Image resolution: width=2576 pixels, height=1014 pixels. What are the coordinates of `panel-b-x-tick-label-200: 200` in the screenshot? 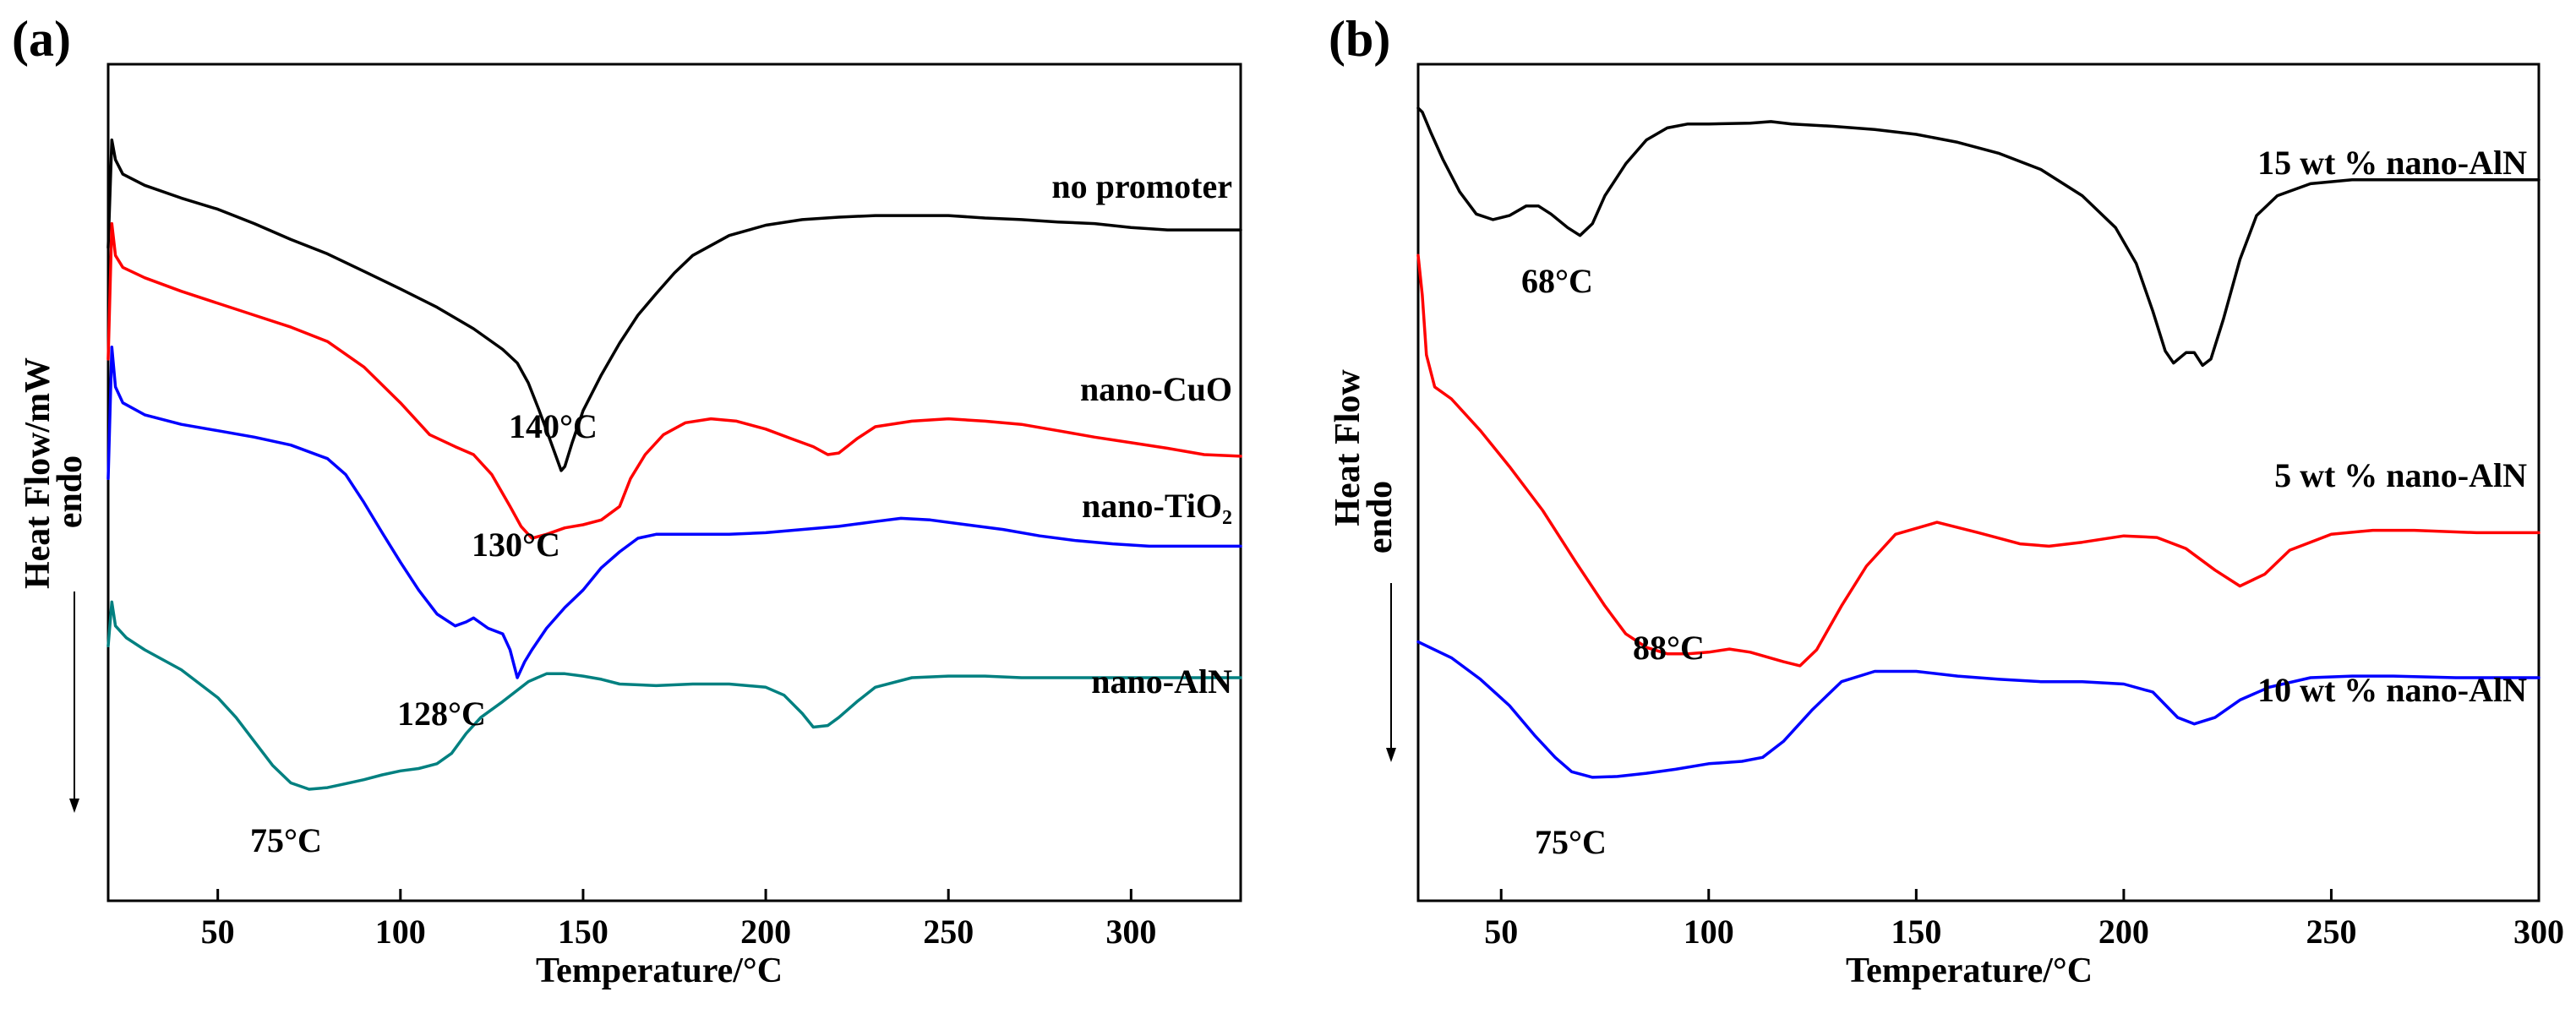 It's located at (2123, 932).